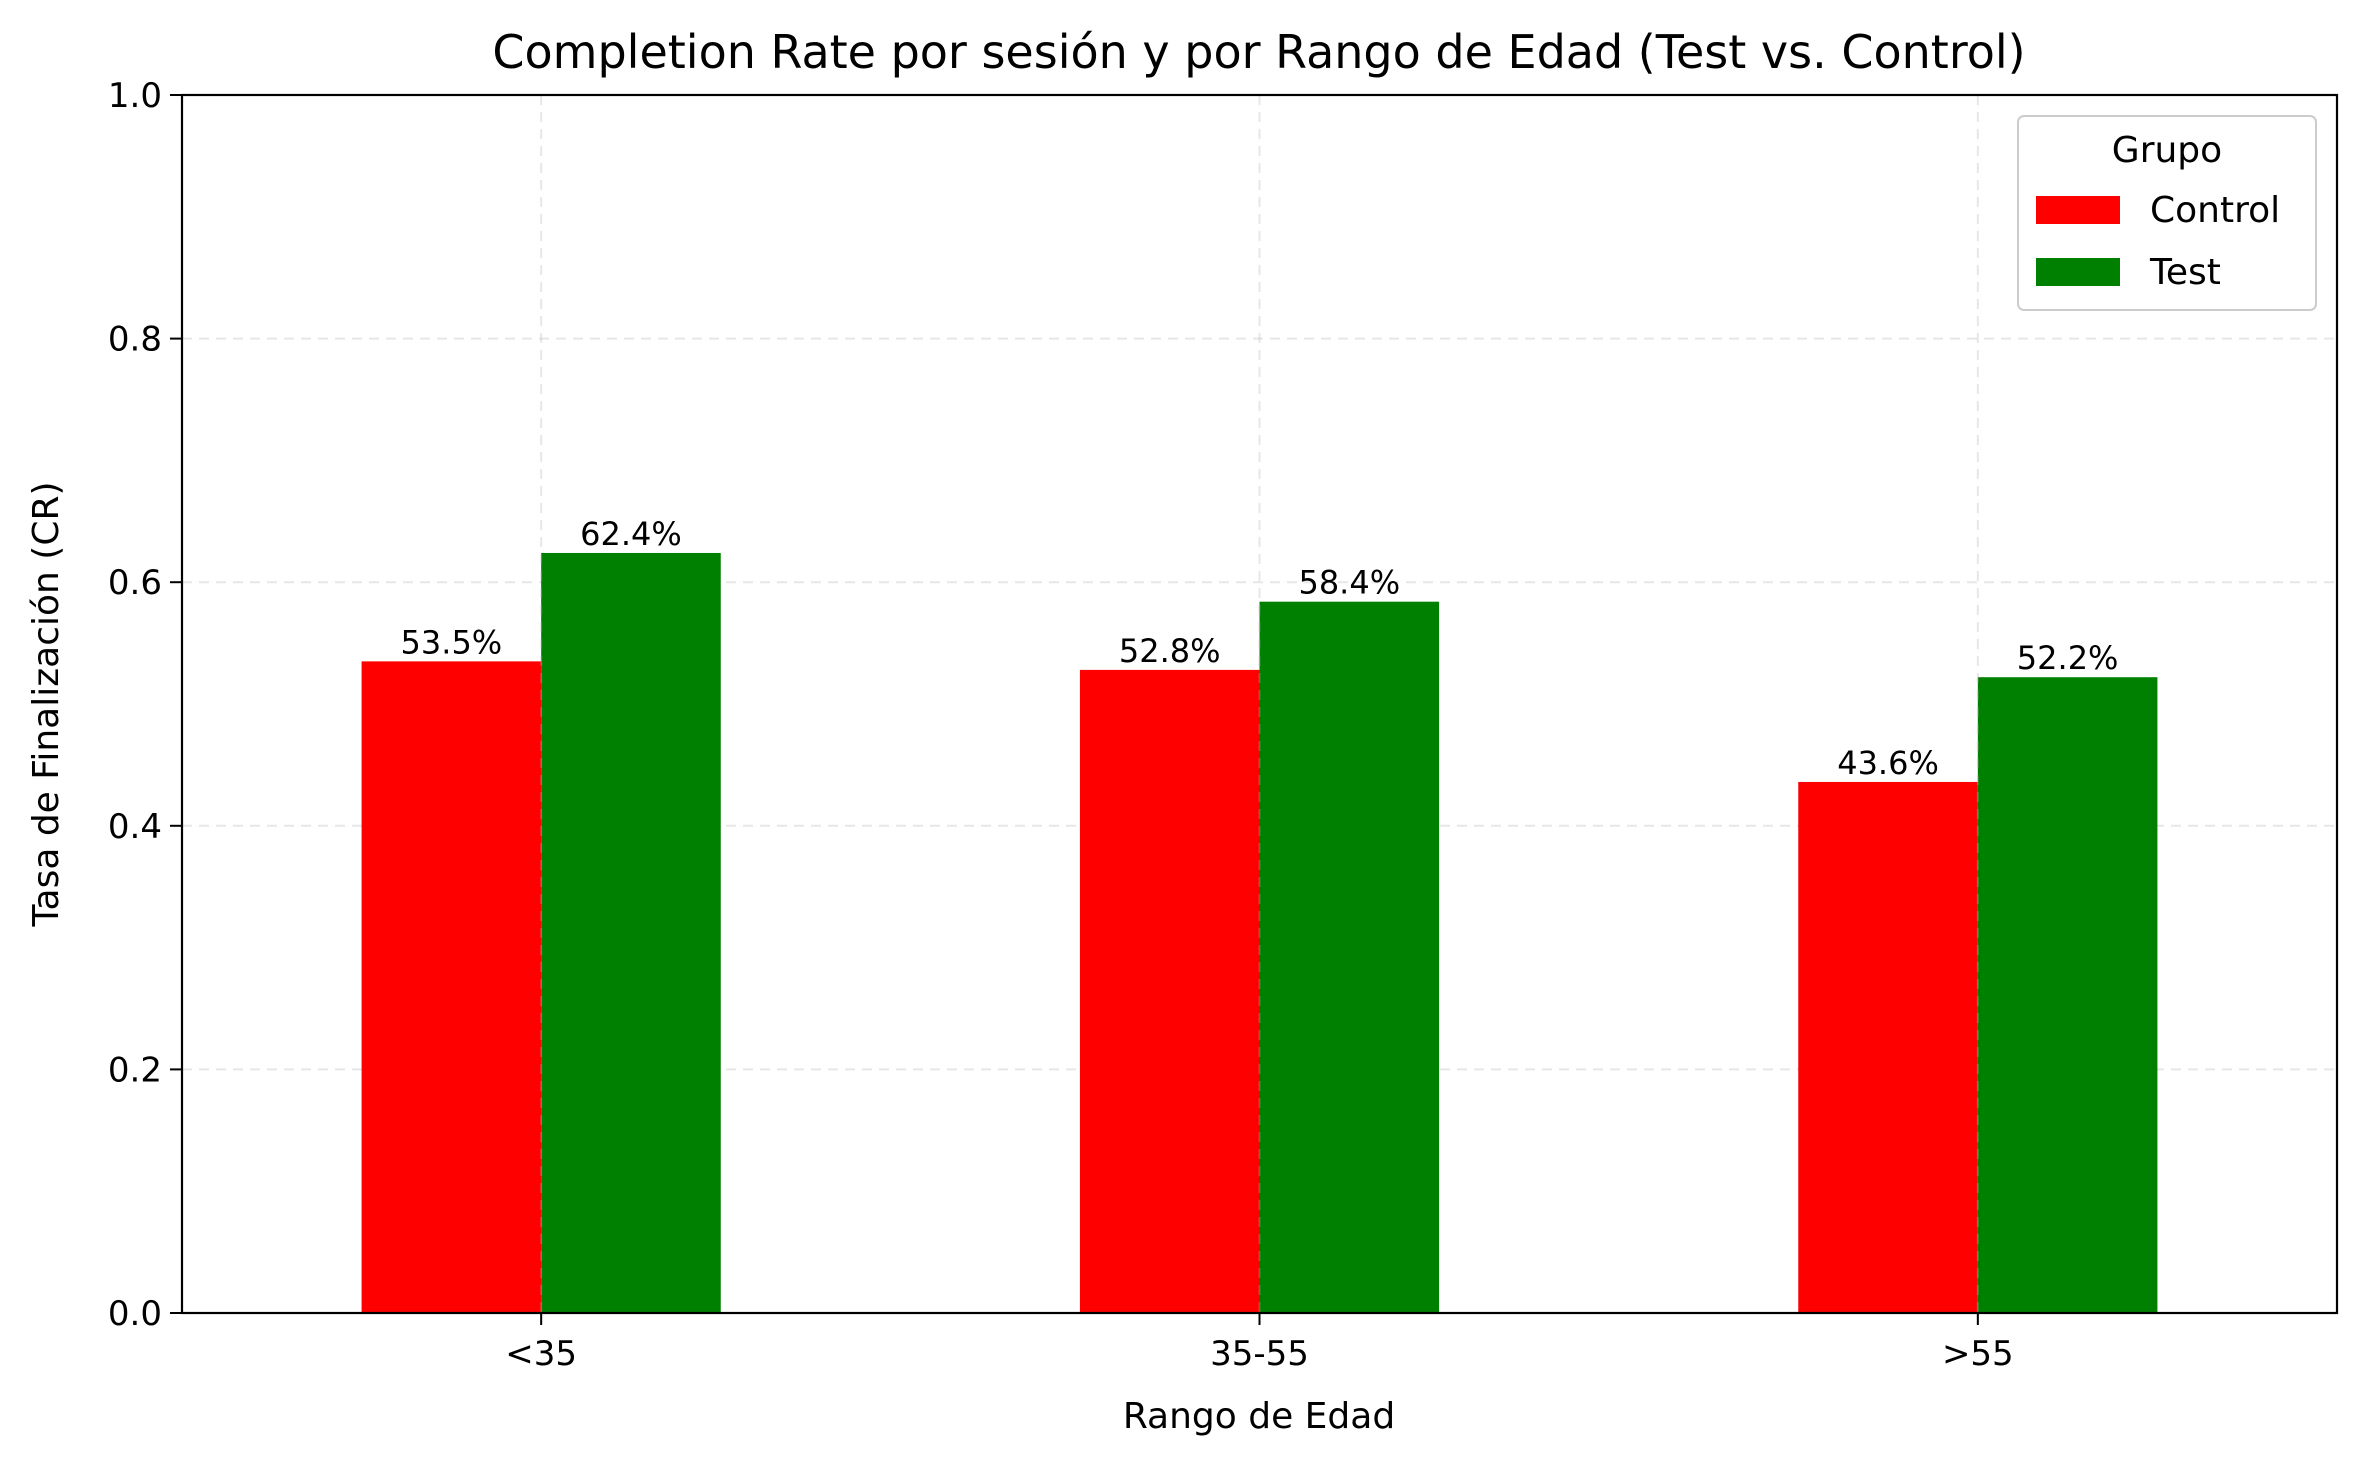 Image resolution: width=2367 pixels, height=1467 pixels. Describe the element at coordinates (1259, 1416) in the screenshot. I see `x-axis-label: Rango de Edad` at that location.